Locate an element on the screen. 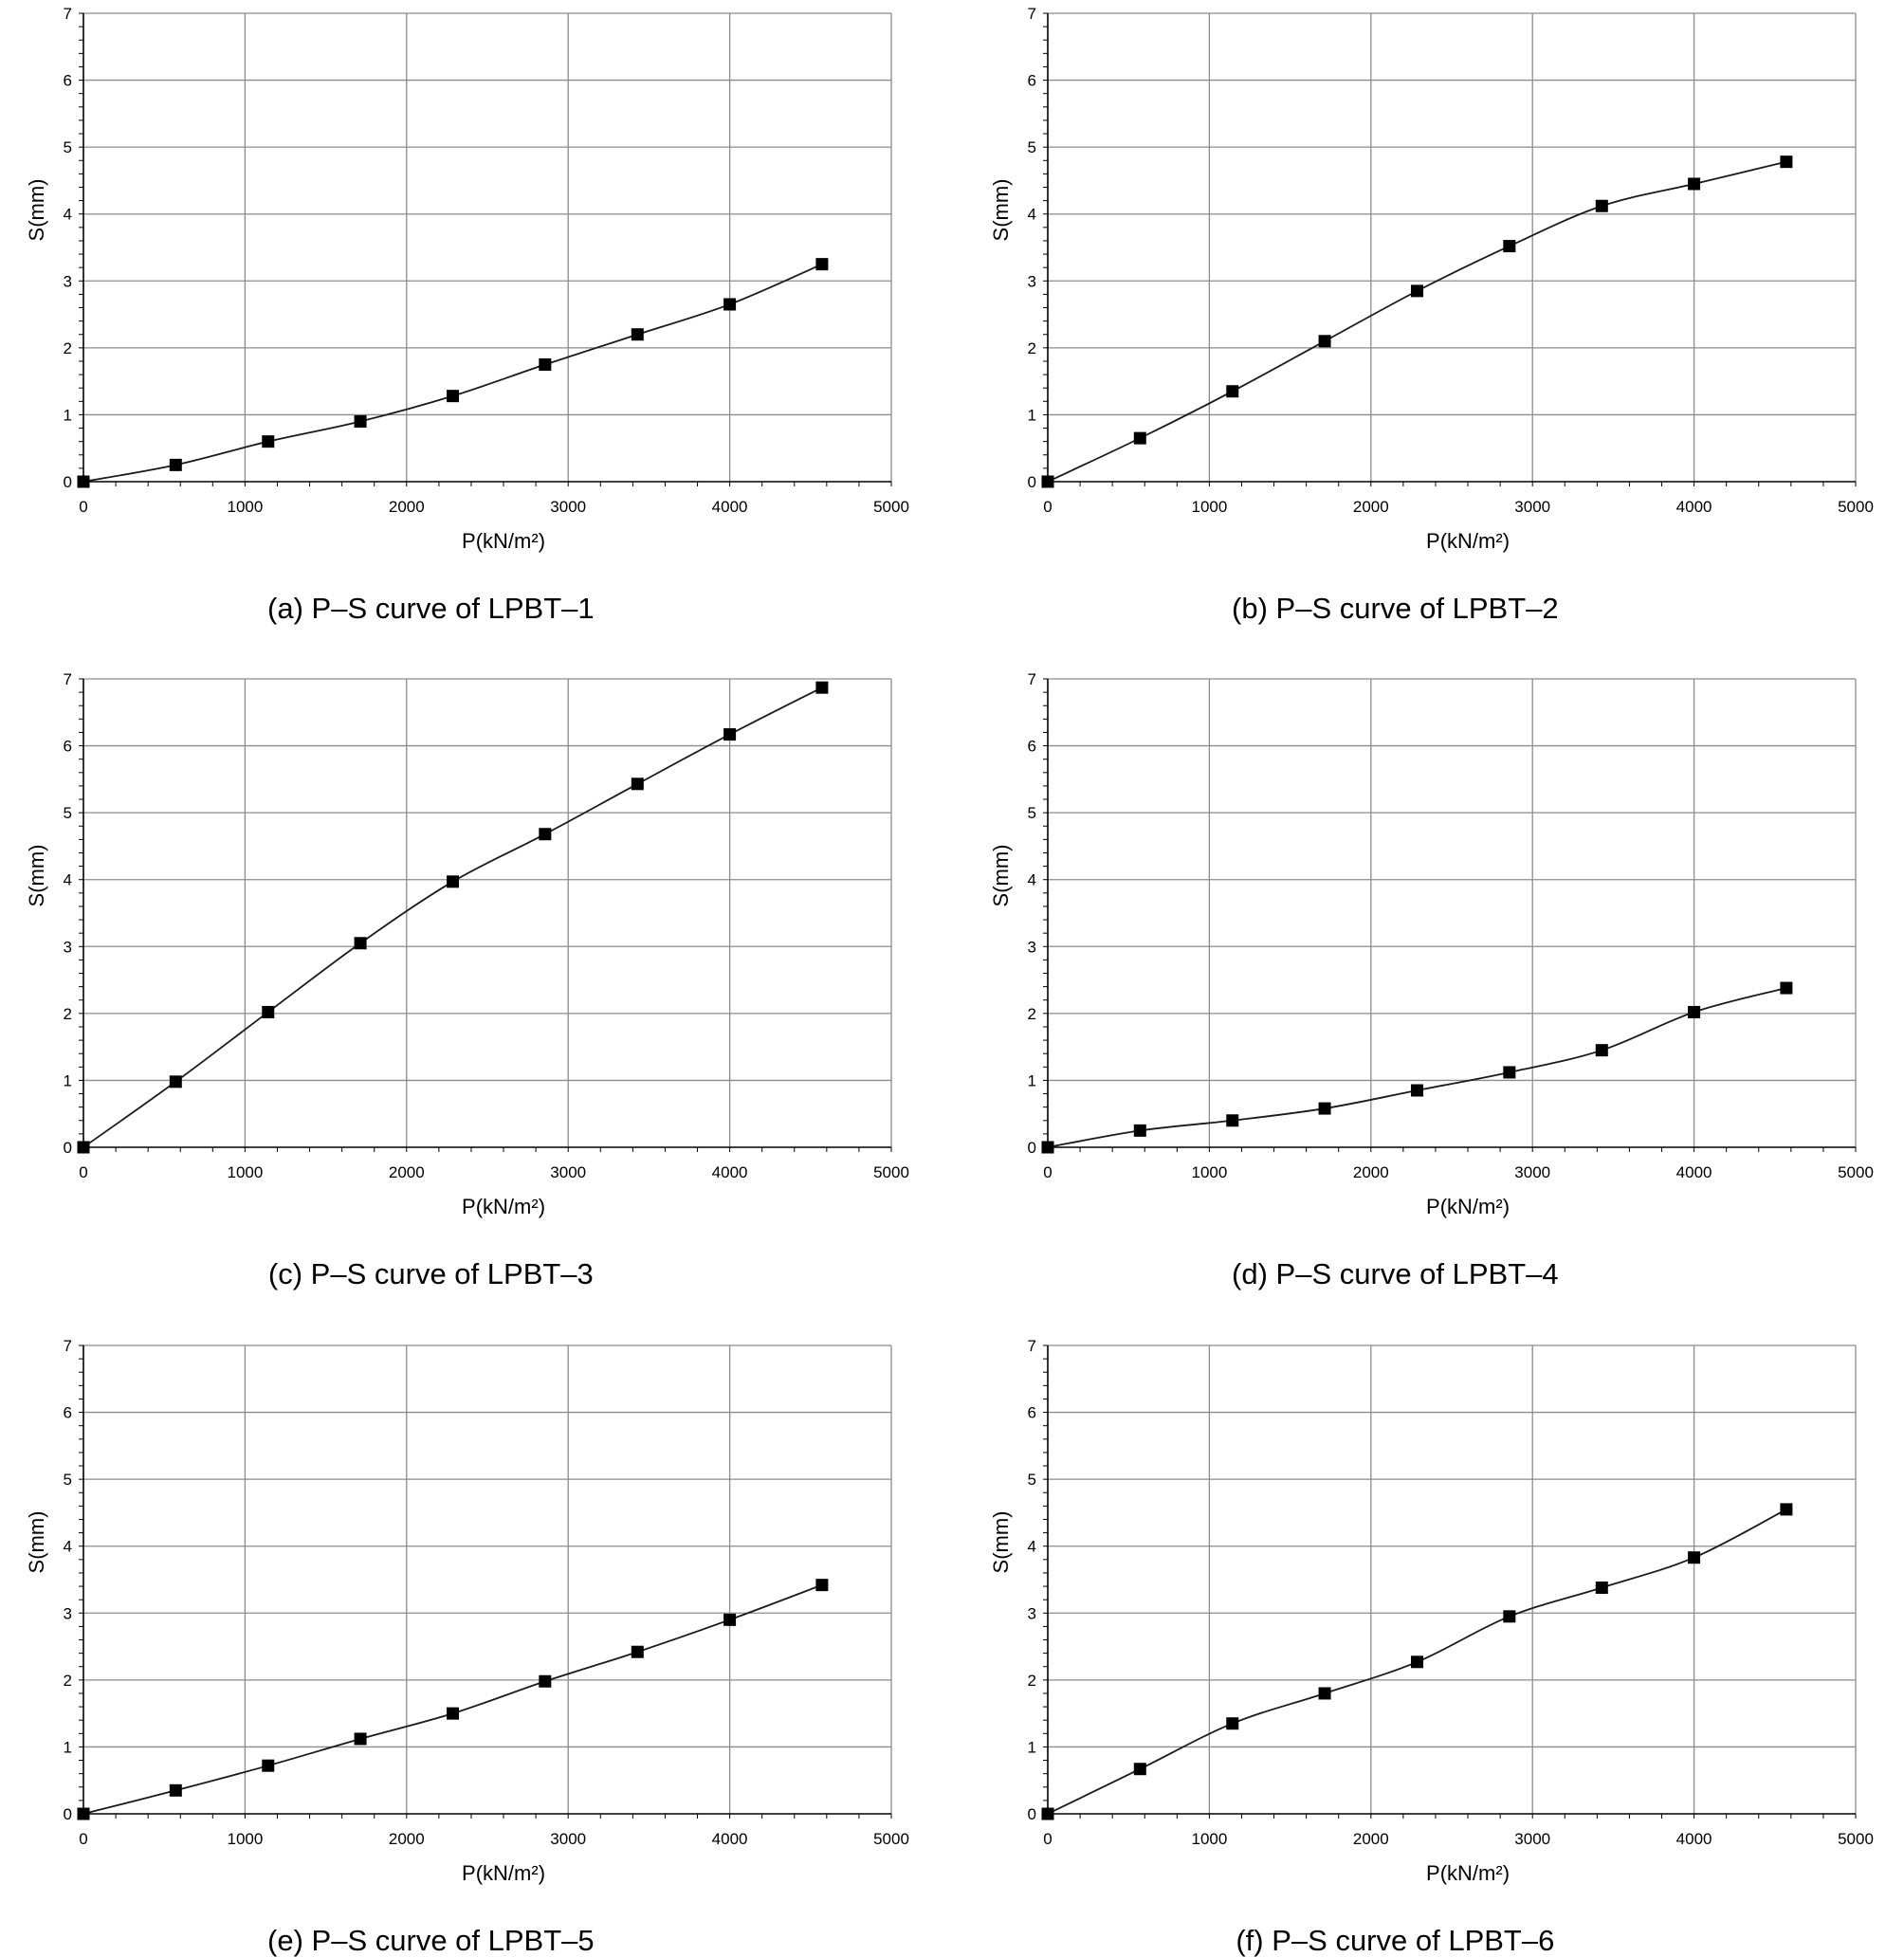  panel-caption: (a) P–S curve of LPBT–1 is located at coordinates (431, 608).